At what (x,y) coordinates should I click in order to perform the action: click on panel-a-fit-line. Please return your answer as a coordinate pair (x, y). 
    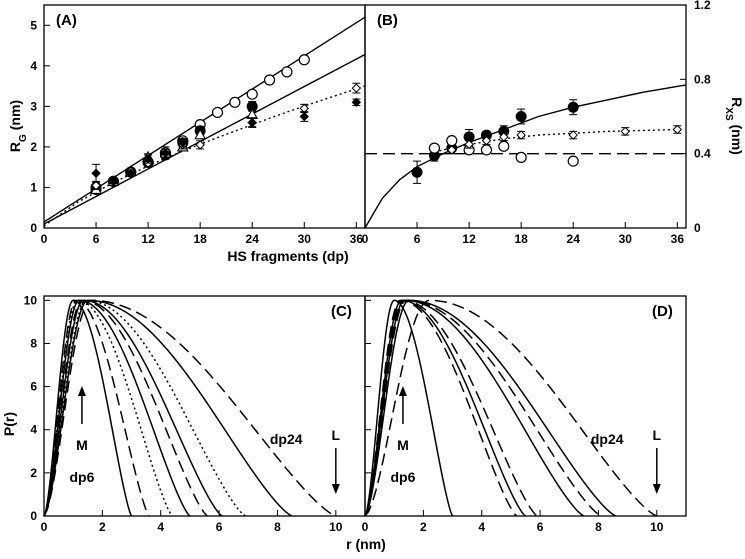
    Looking at the image, I should click on (204, 156).